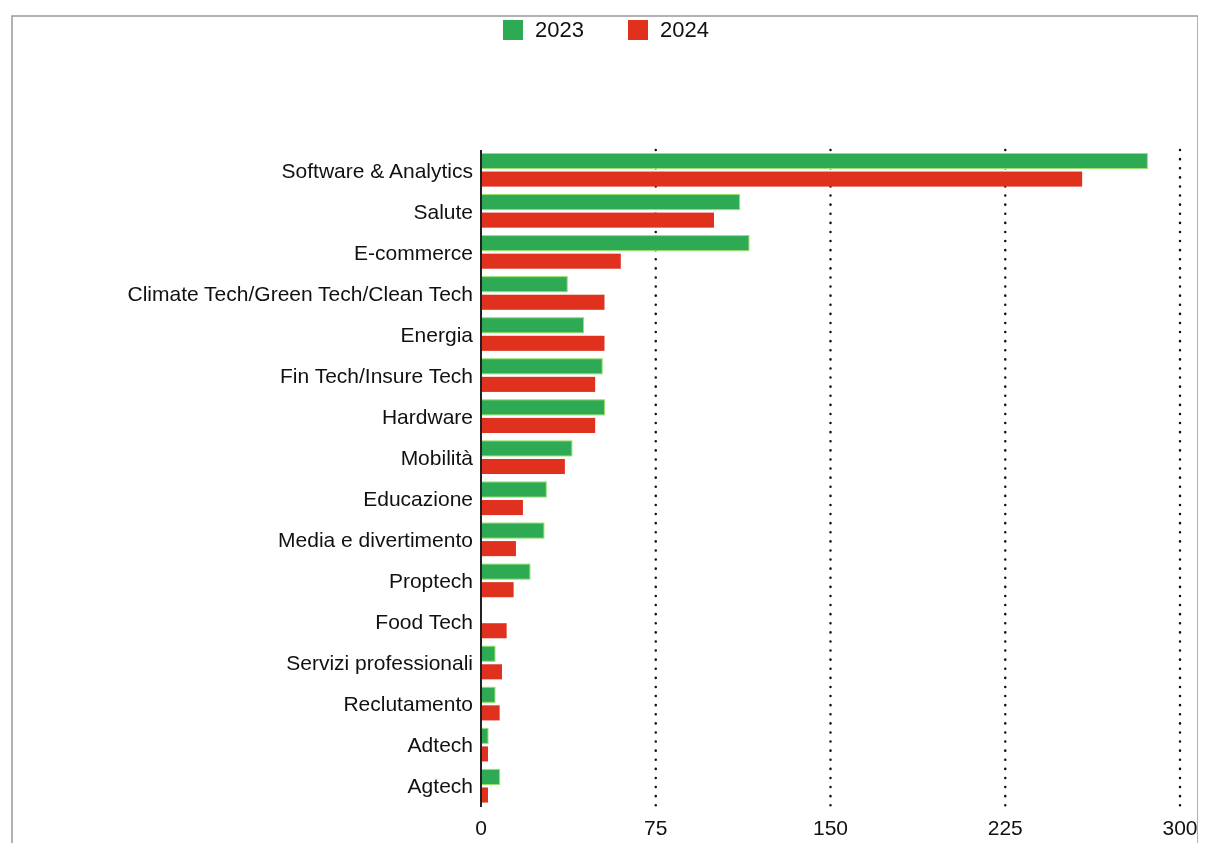 The image size is (1206, 851). What do you see at coordinates (443, 211) in the screenshot?
I see `y-tick-label: Salute` at bounding box center [443, 211].